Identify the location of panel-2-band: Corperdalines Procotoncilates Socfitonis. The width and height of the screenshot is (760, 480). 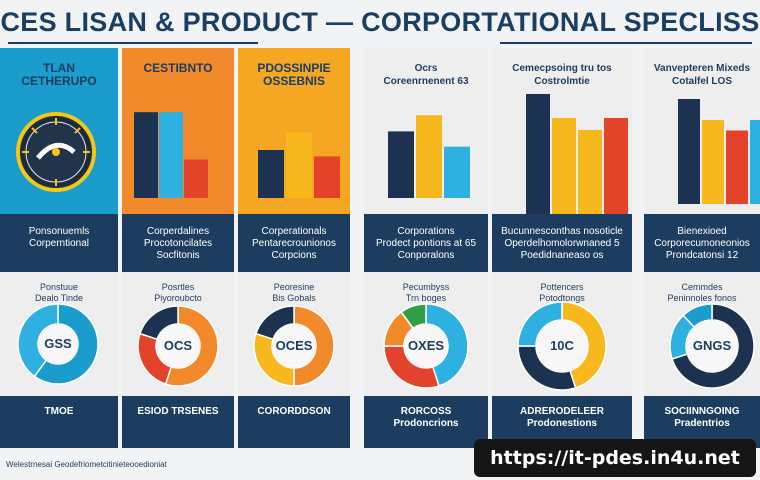
(178, 243).